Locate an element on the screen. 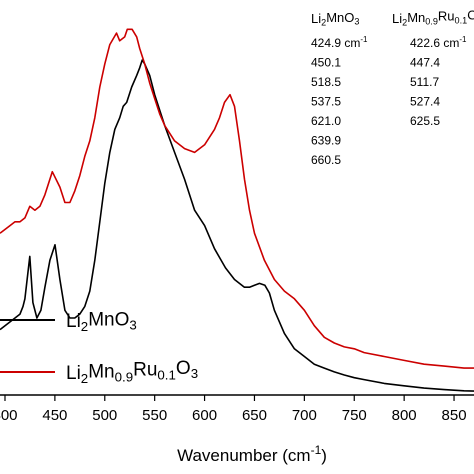 The height and width of the screenshot is (474, 474). x-axis-ticks: 400 450 500 550 600 650 700 750 800 850 is located at coordinates (233, 409).